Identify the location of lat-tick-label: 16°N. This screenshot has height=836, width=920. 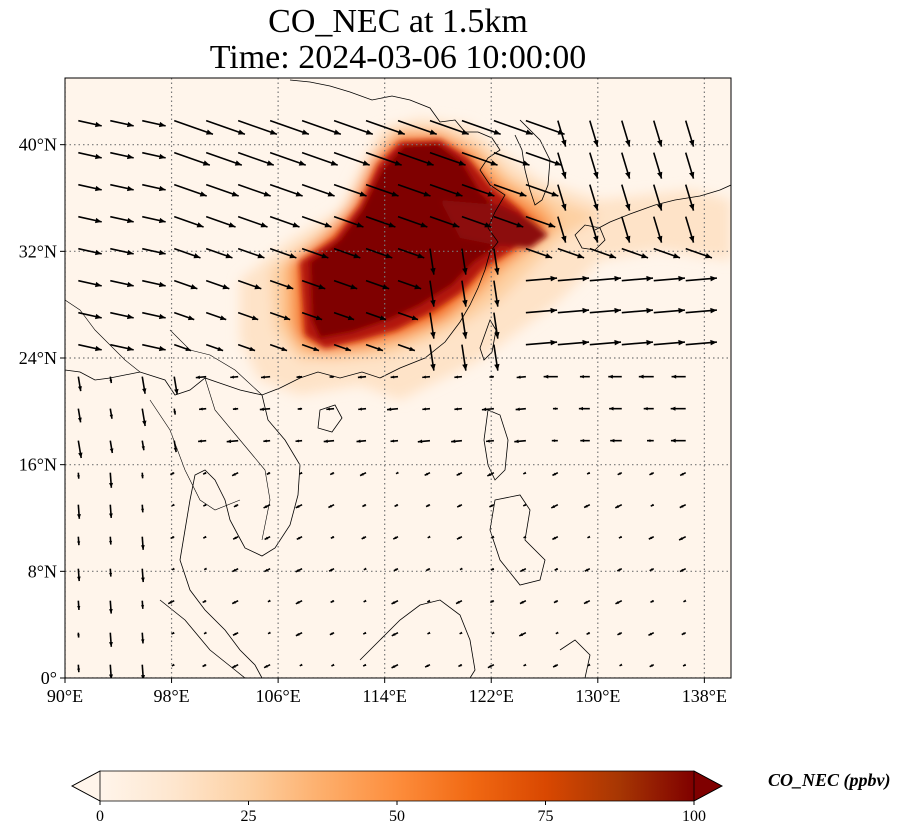
(38, 465).